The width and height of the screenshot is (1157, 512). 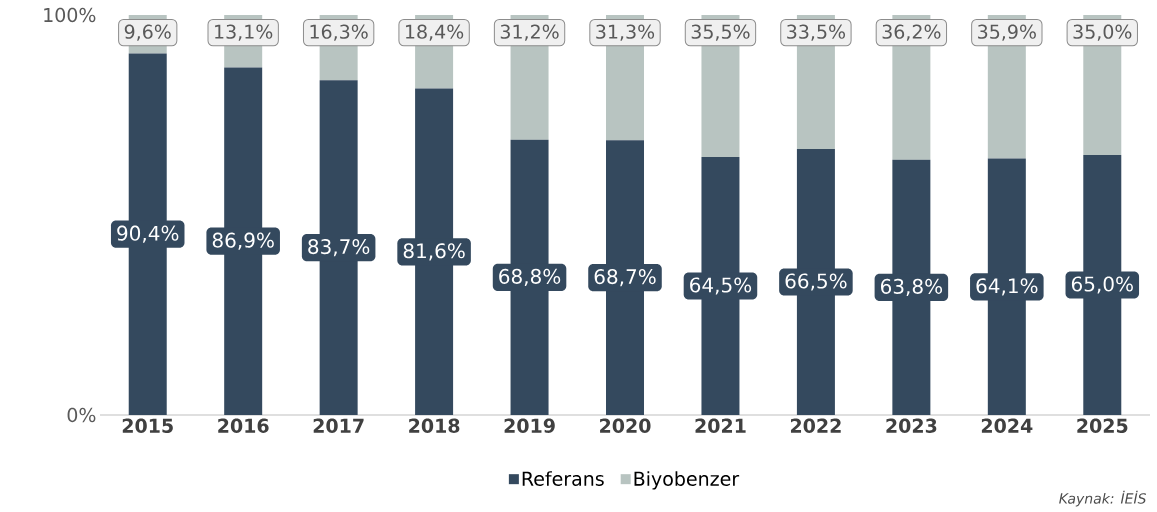 What do you see at coordinates (434, 252) in the screenshot?
I see `data-label: 81,6%` at bounding box center [434, 252].